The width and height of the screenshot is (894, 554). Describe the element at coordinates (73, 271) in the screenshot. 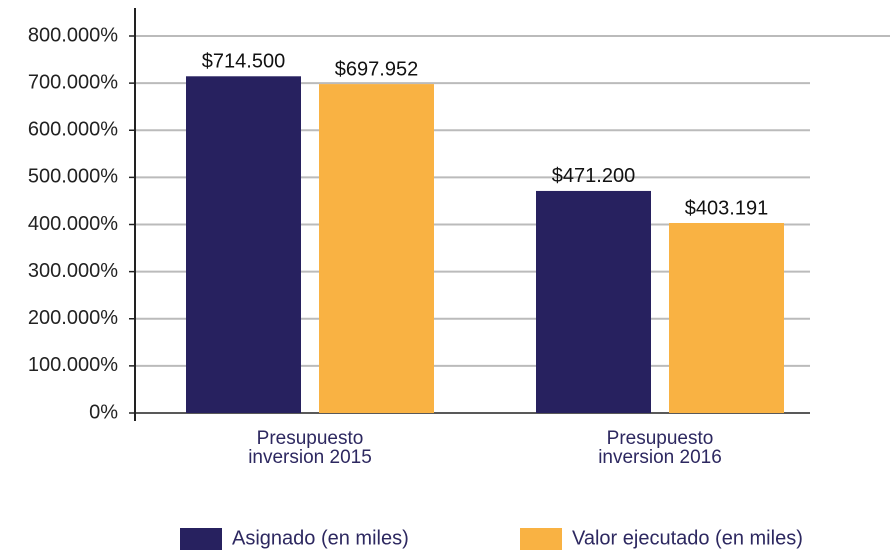

I see `y-tick-label: 300.000%` at that location.